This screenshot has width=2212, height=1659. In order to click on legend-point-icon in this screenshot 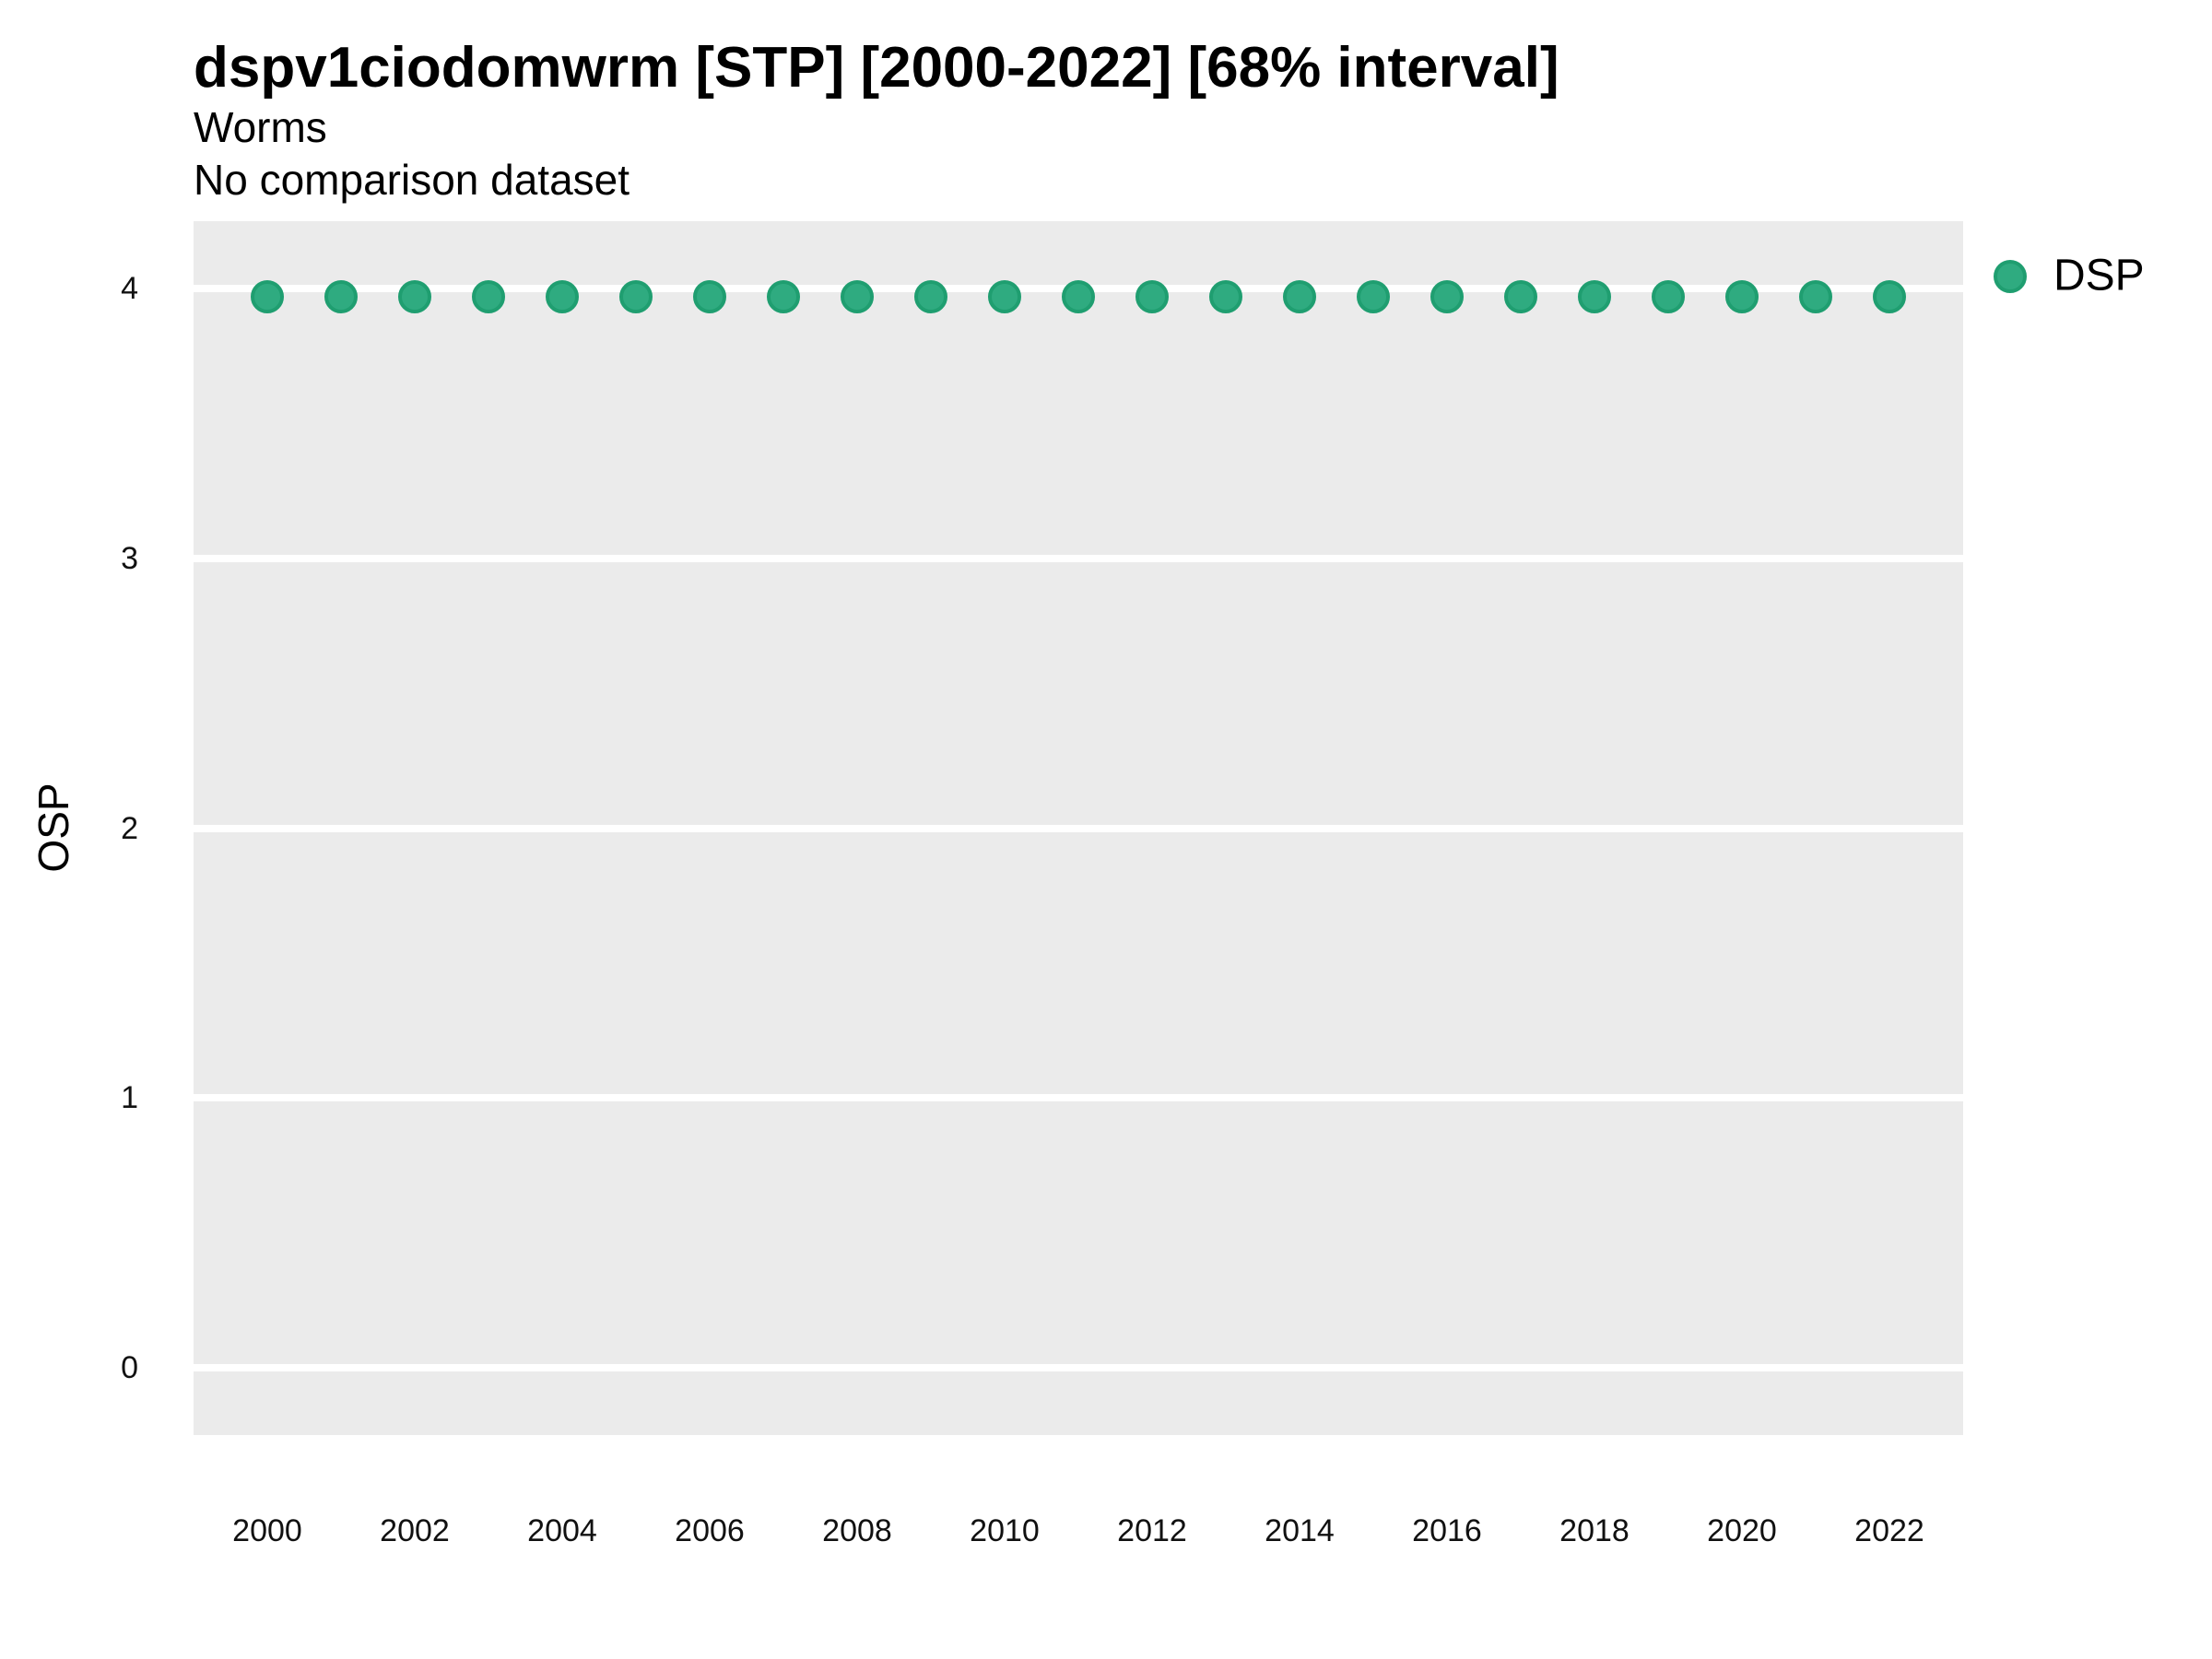, I will do `click(2010, 276)`.